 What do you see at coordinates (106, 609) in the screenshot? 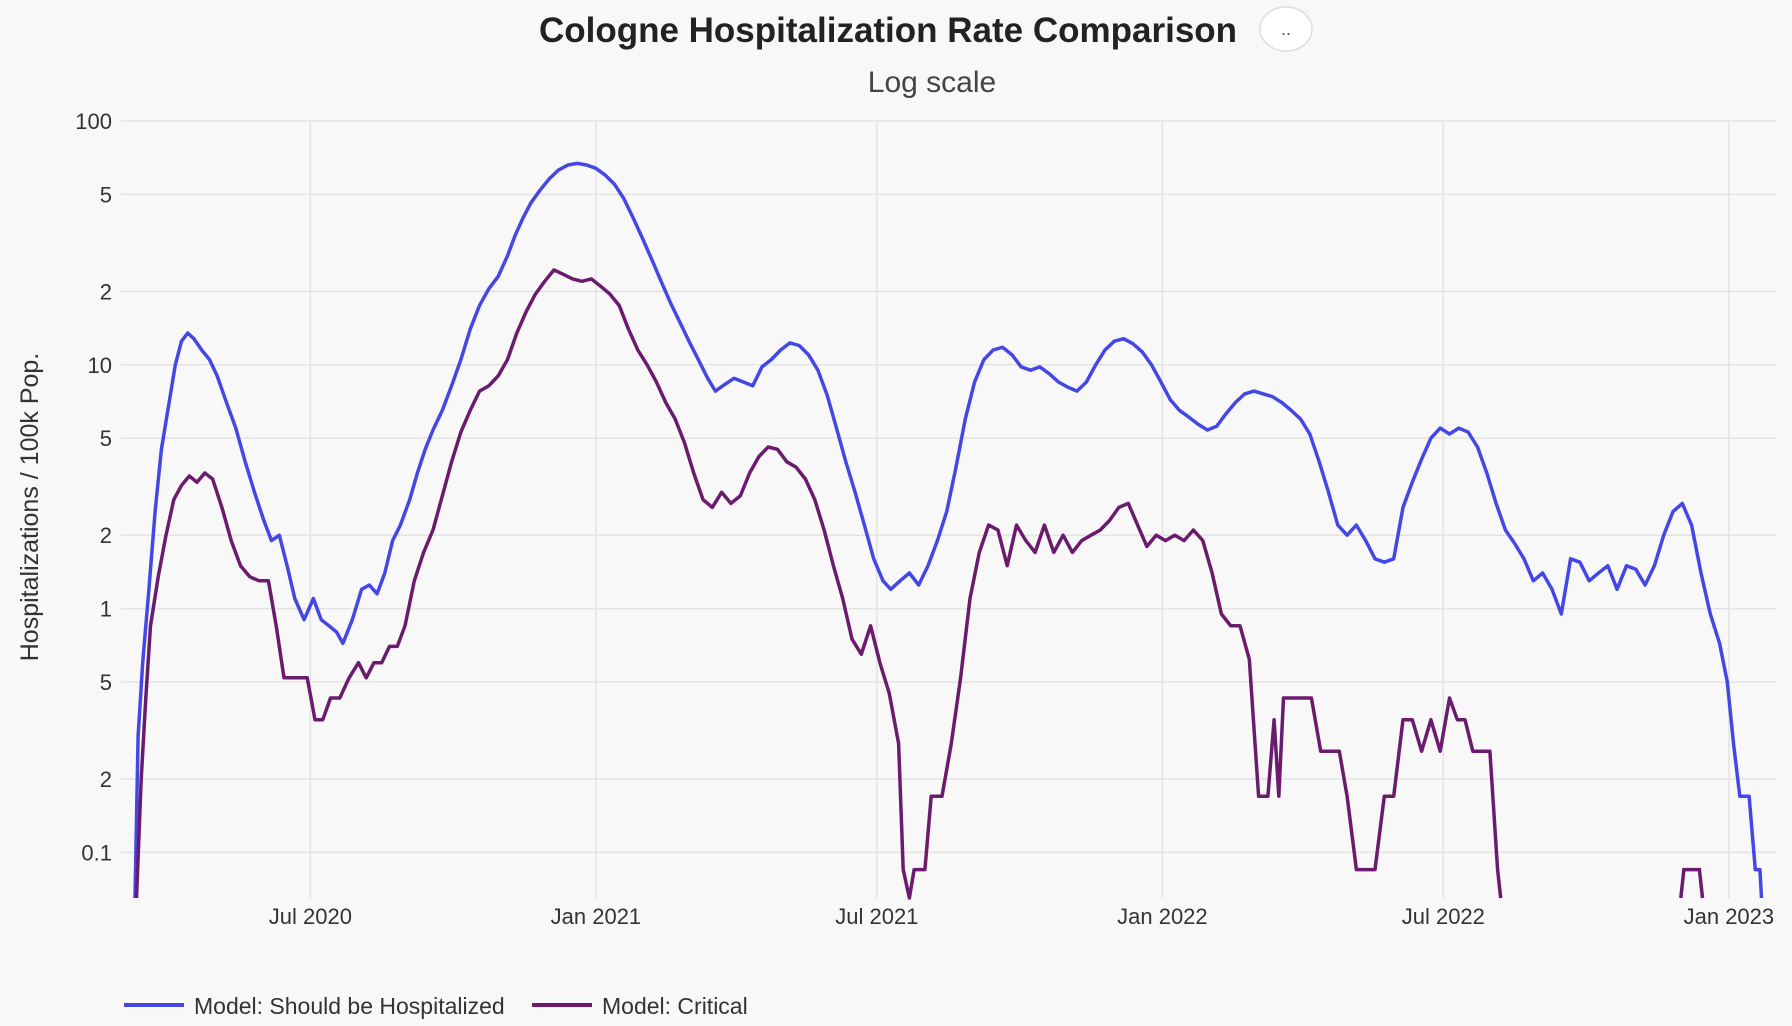
I see `y-tick-label: 1` at bounding box center [106, 609].